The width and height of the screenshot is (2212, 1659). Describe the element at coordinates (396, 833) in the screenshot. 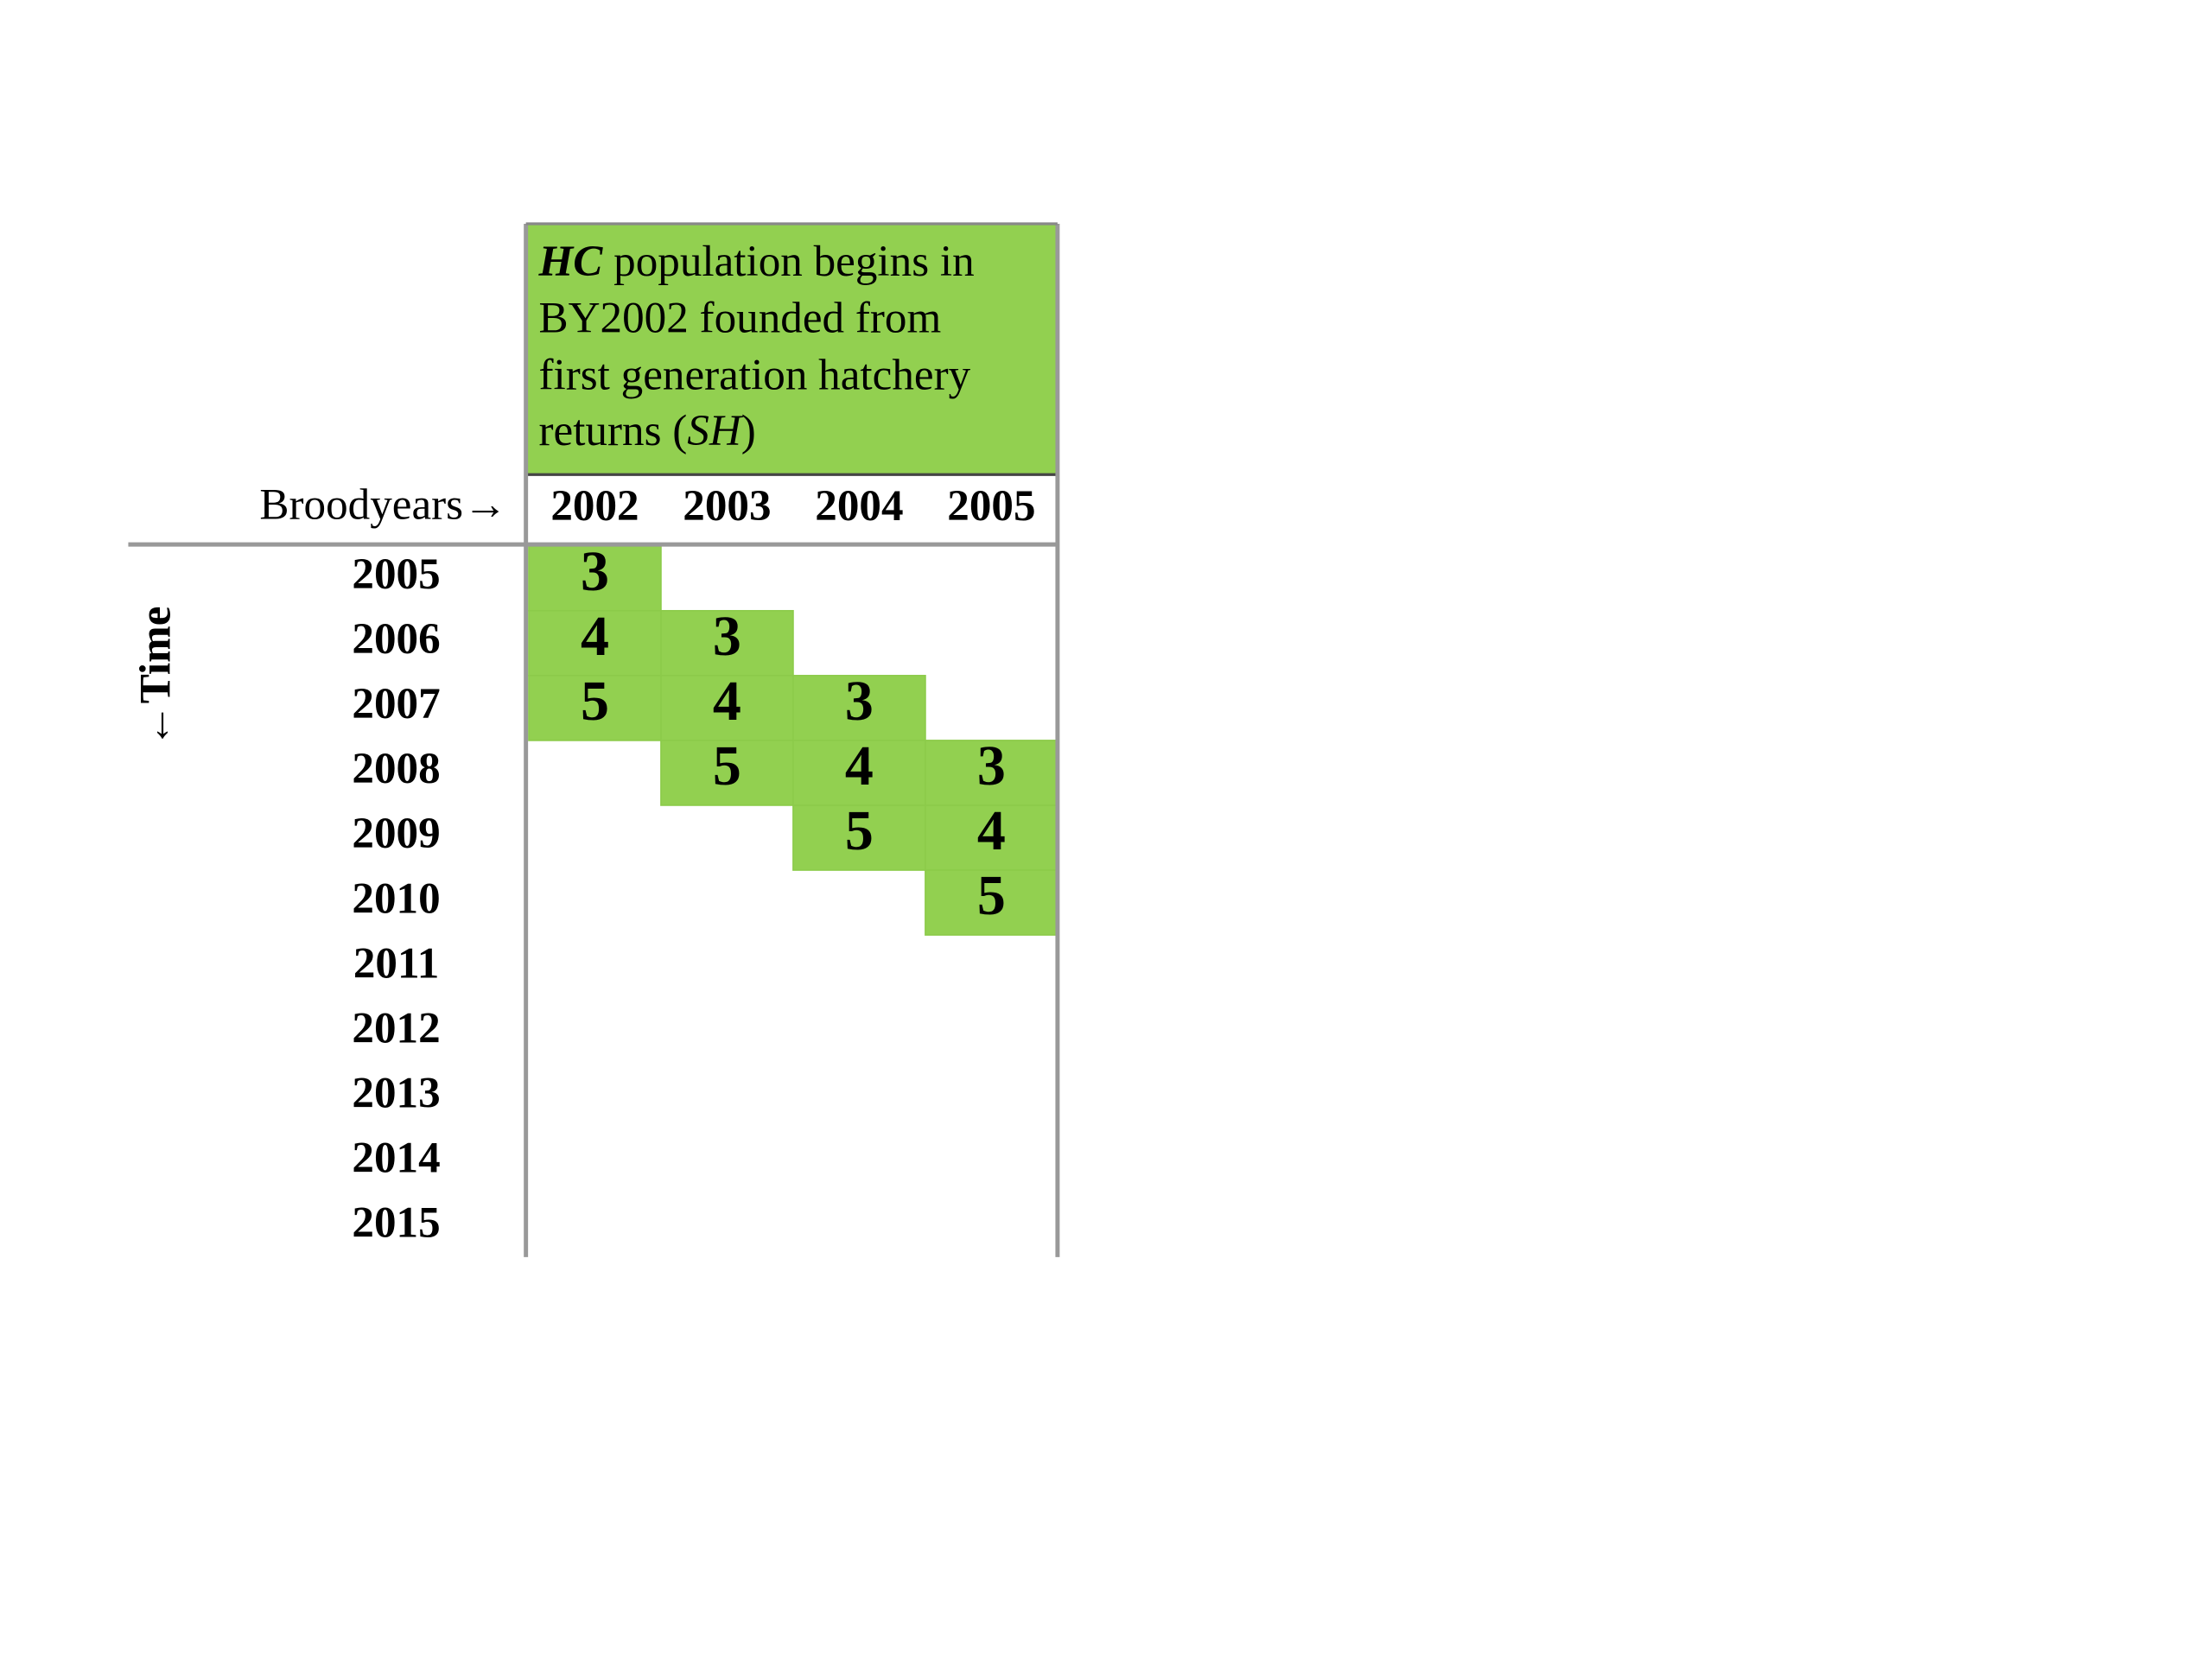

I see `row-header: 2009` at that location.